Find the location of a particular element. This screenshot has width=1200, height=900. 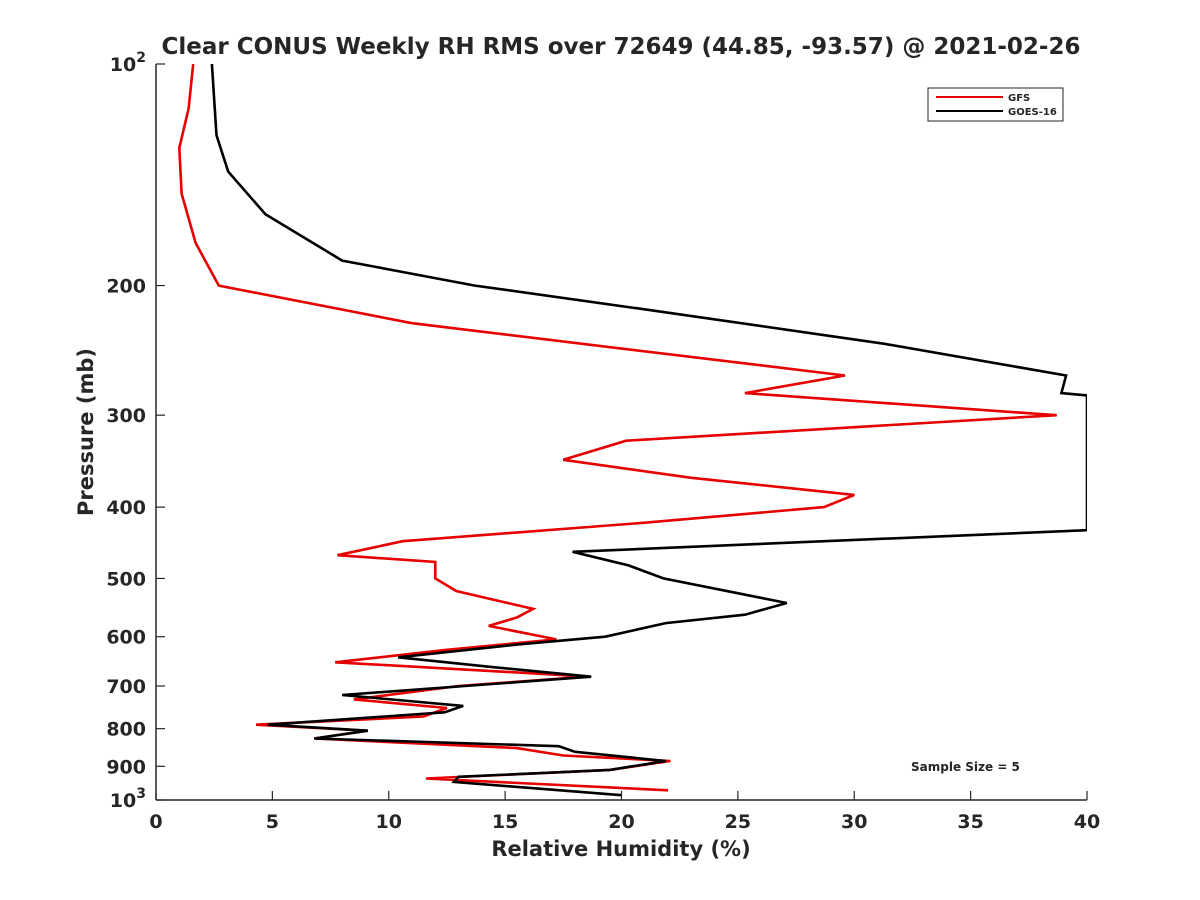

legend-box is located at coordinates (995, 104).